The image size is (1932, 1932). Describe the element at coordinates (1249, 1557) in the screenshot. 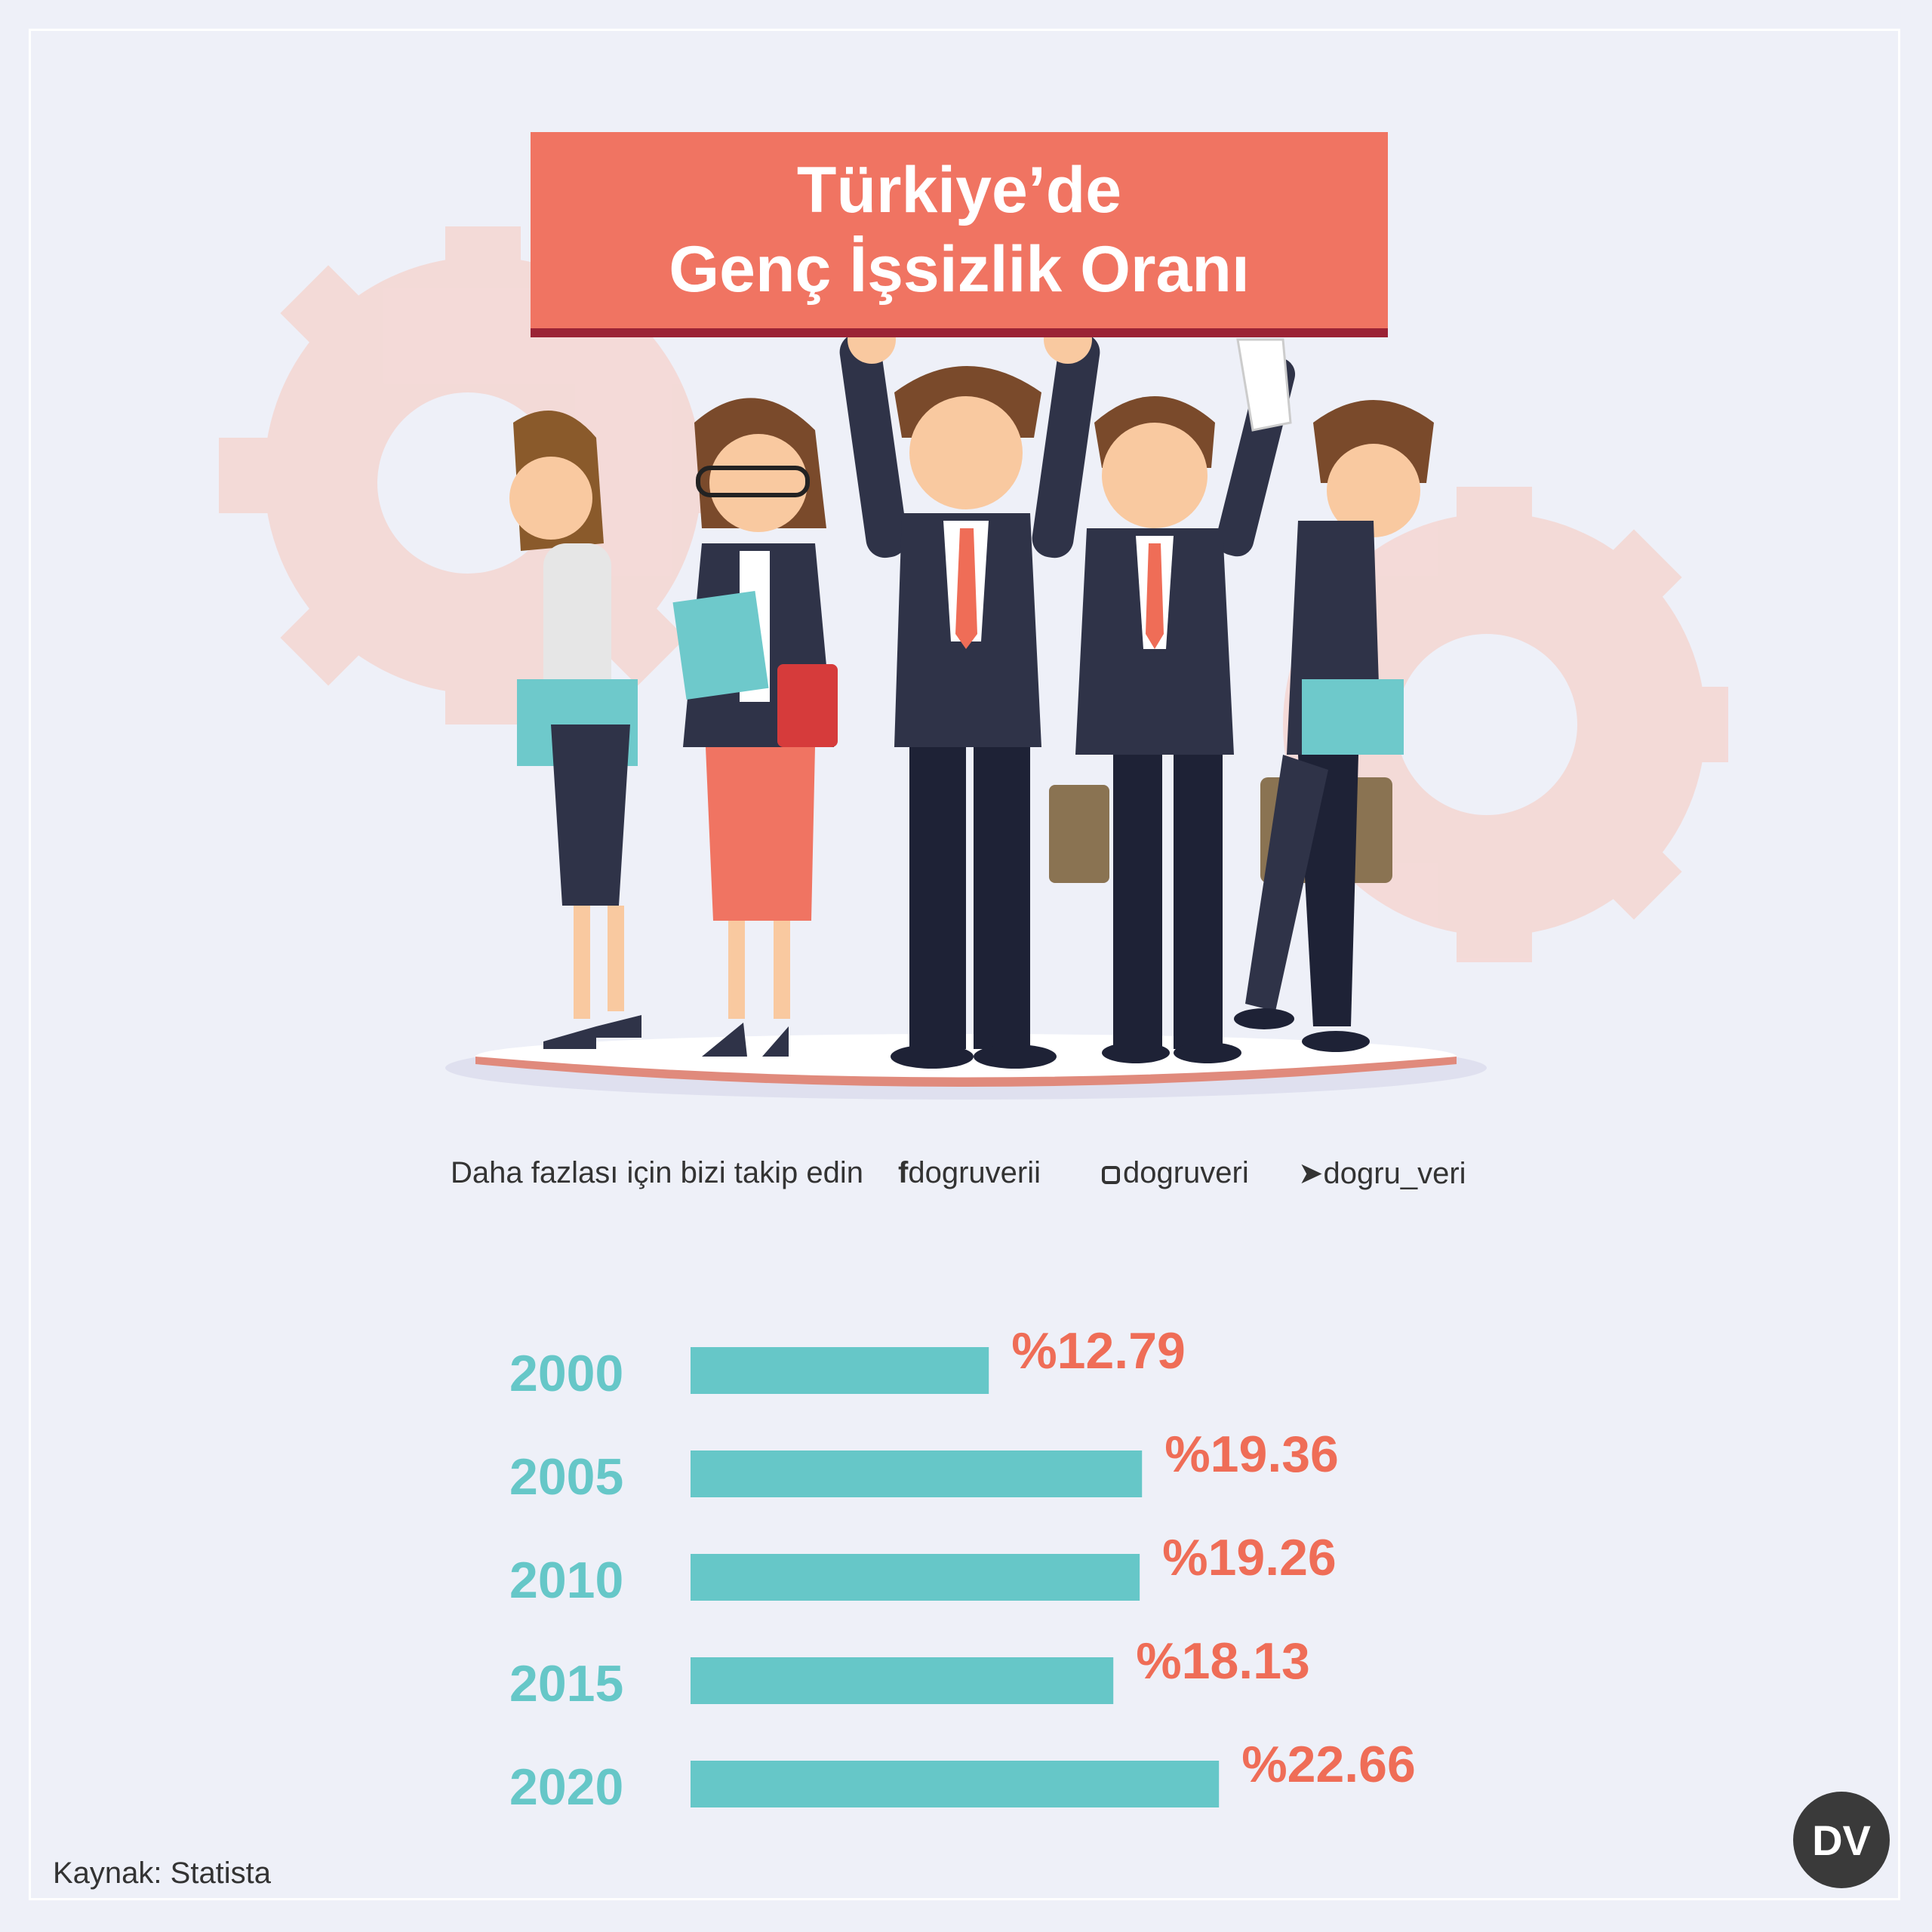

I see `value-label-2010: %19.26` at that location.